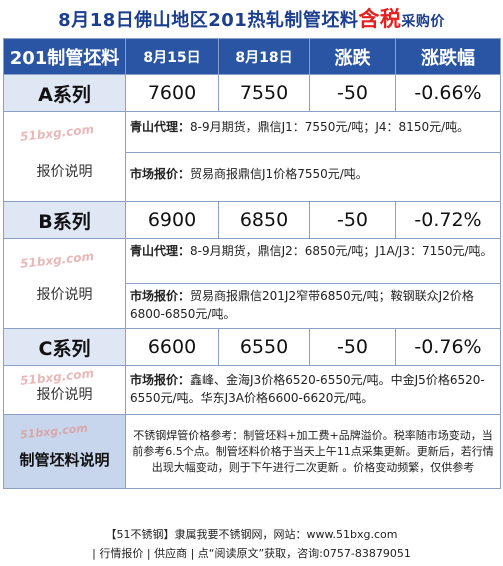  Describe the element at coordinates (172, 56) in the screenshot. I see `header-date-prev: 8月15日` at that location.